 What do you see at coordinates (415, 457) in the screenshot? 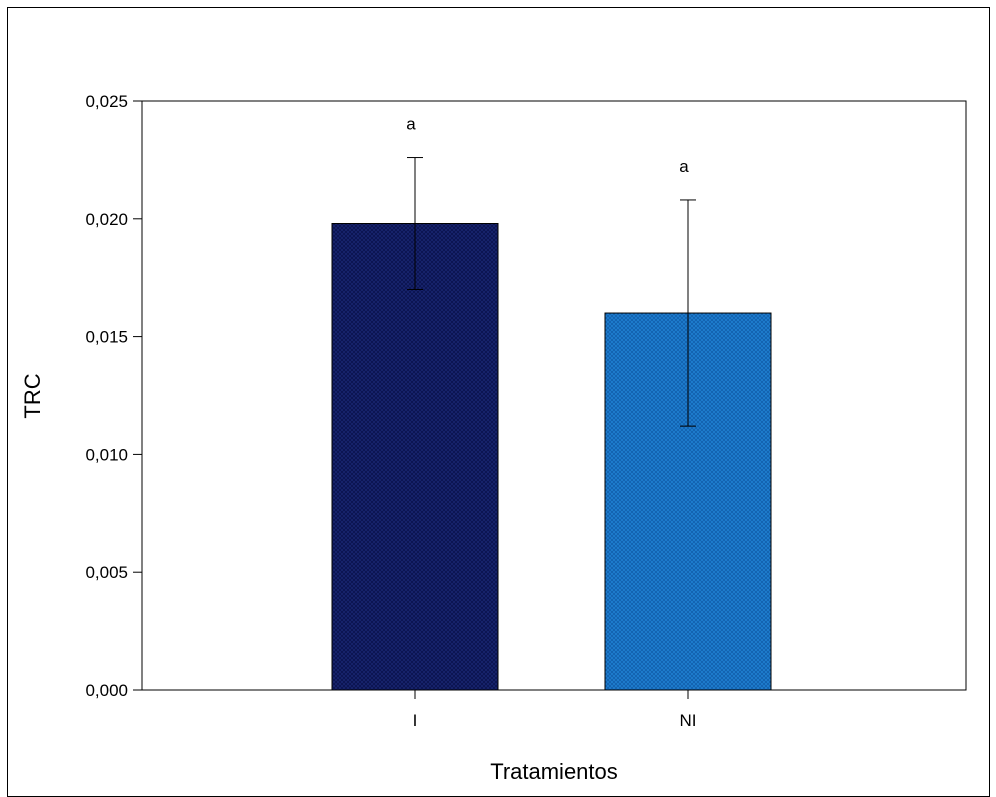
I see `bar-i` at bounding box center [415, 457].